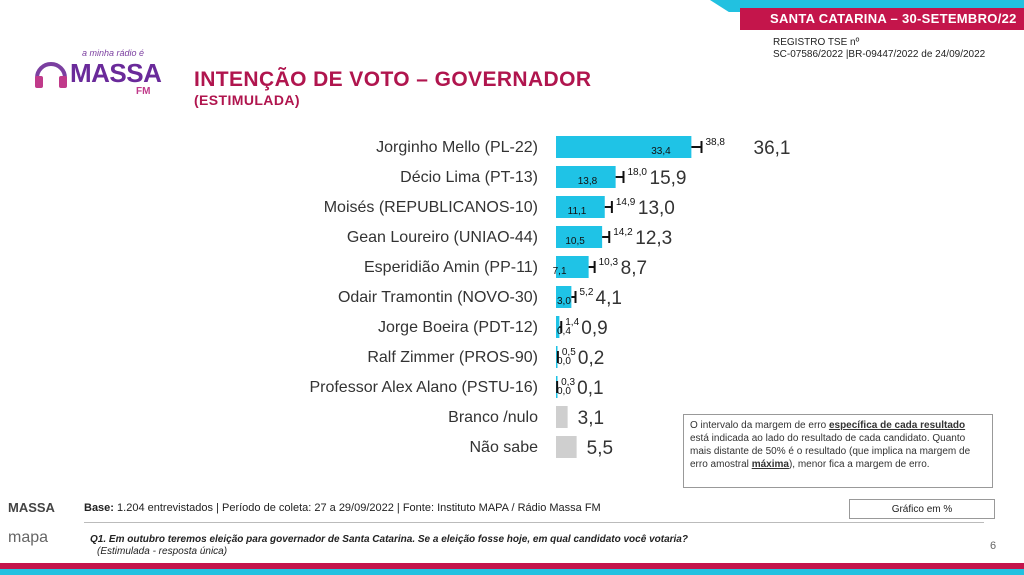 This screenshot has height=575, width=1024. I want to click on category-label: Décio Lima (PT-13), so click(469, 177).